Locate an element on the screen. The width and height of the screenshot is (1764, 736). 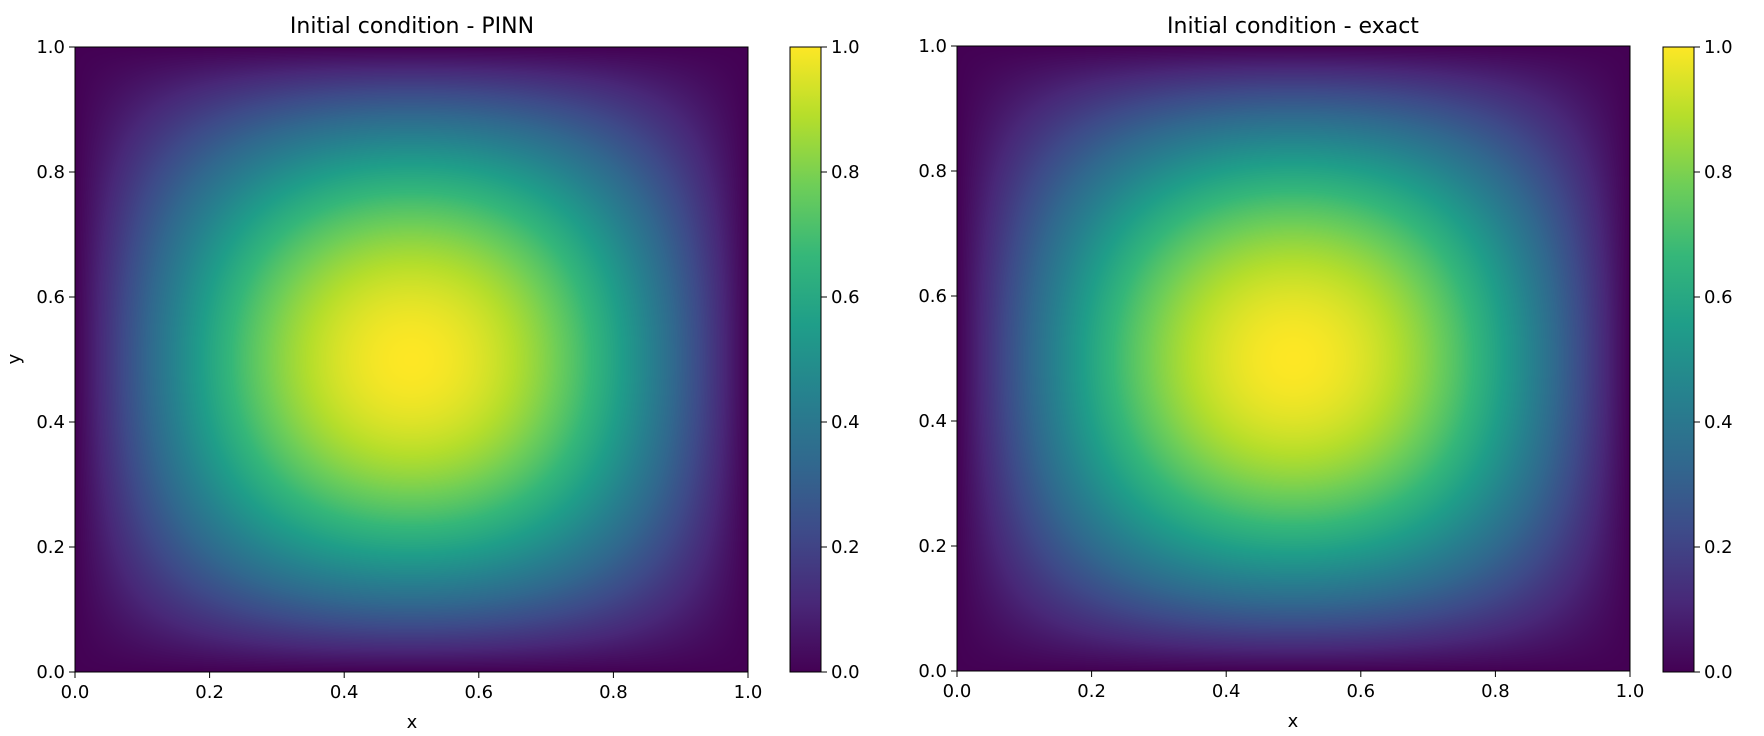
chart-title: Initial condition - exact is located at coordinates (1293, 26).